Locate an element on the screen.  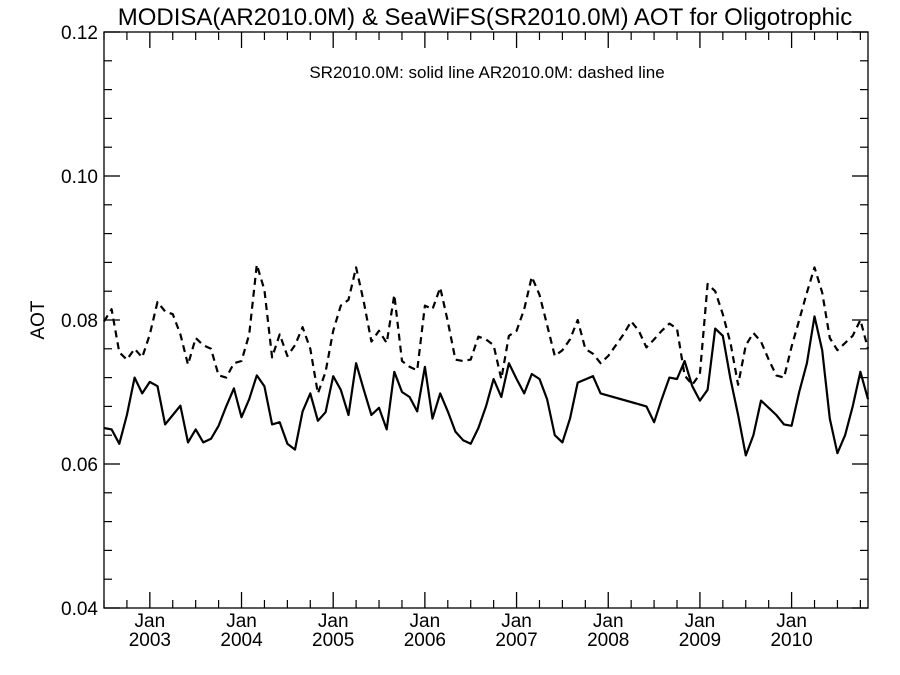
y-tick-label: 0.06 is located at coordinates (79, 465).